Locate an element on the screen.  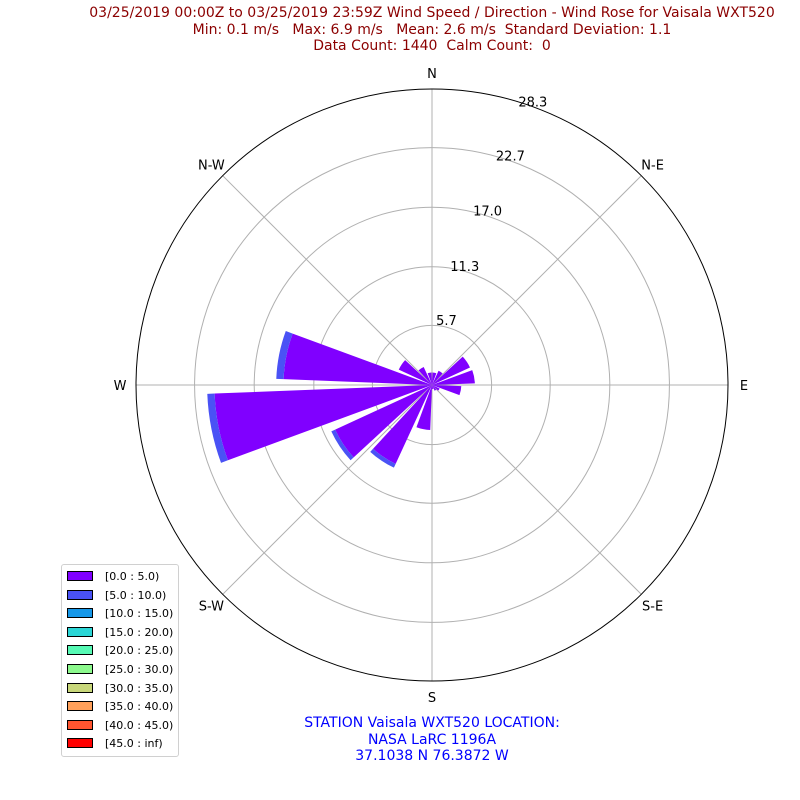
direction-label: N is located at coordinates (432, 74).